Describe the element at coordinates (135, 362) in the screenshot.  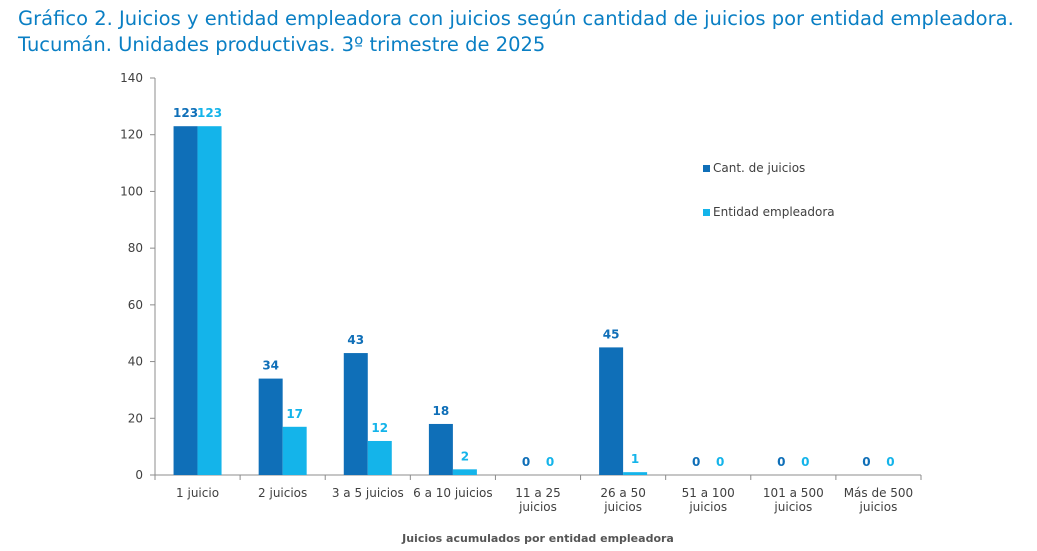
I see `y-tick-label: 40` at that location.